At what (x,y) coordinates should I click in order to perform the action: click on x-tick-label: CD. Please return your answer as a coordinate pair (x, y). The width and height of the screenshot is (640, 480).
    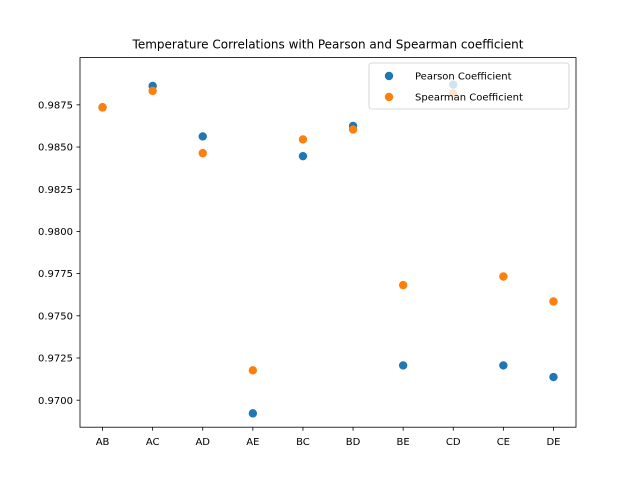
    Looking at the image, I should click on (453, 442).